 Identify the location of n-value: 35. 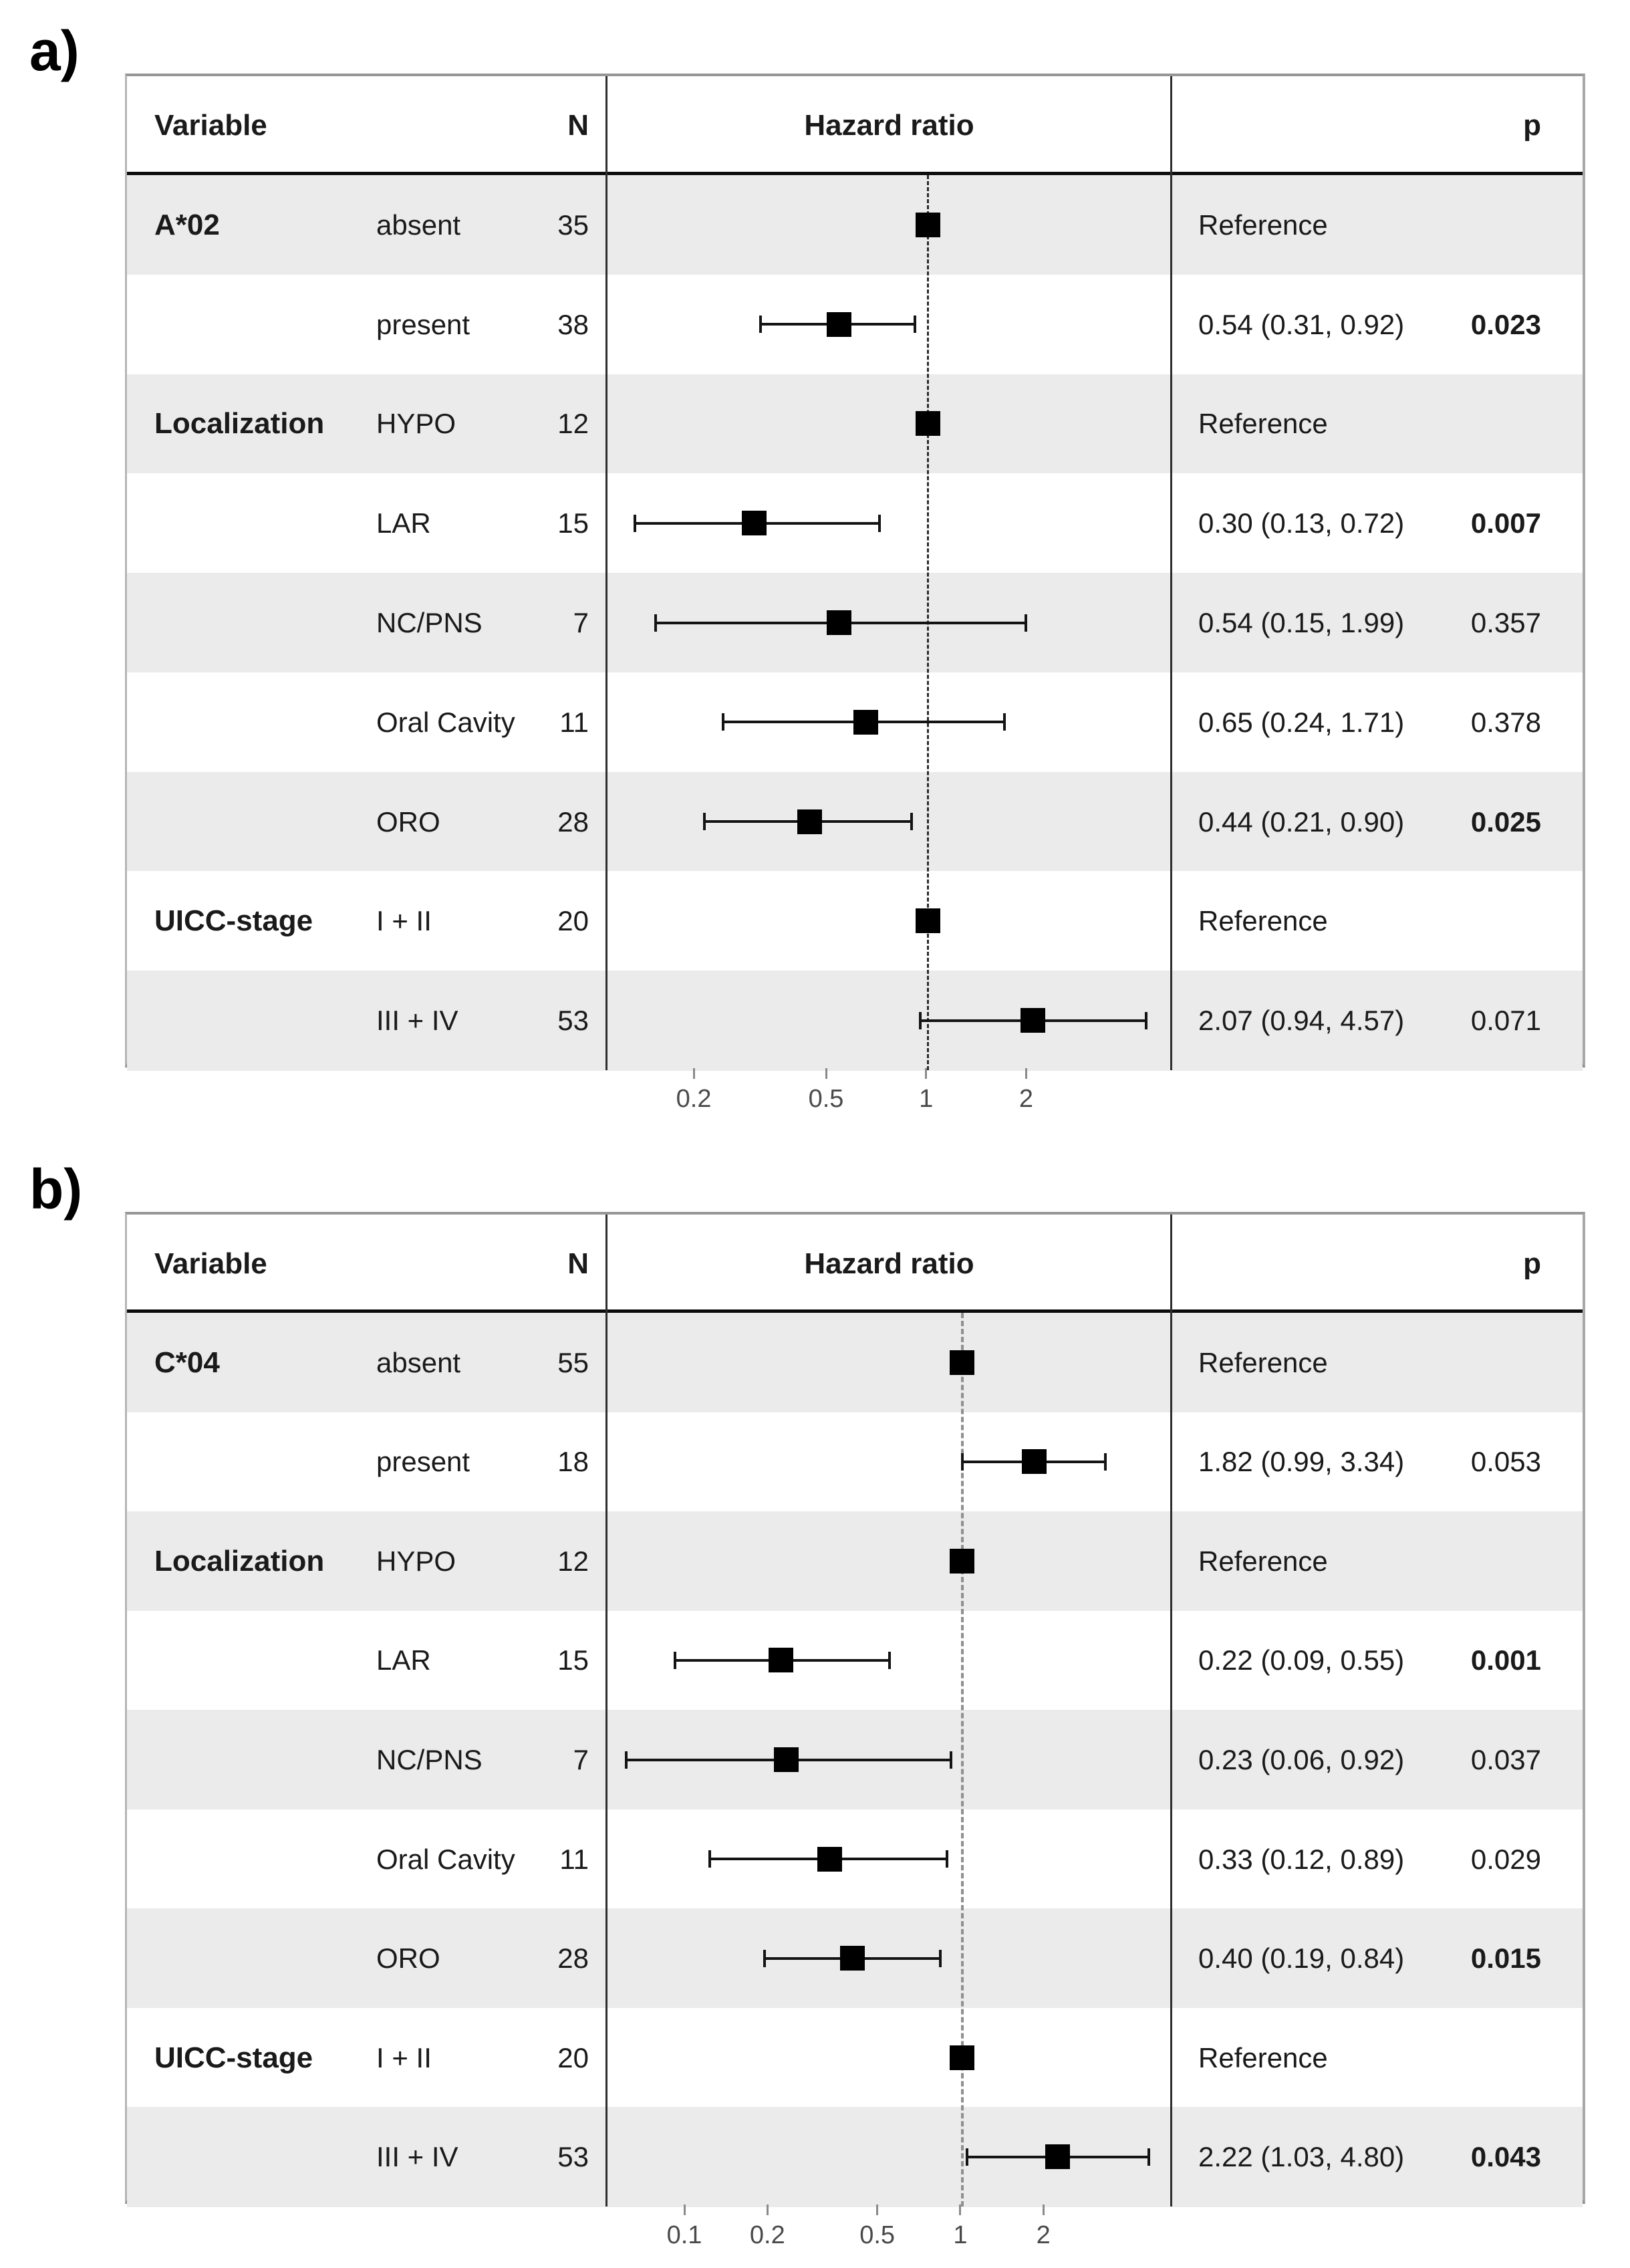
(573, 225).